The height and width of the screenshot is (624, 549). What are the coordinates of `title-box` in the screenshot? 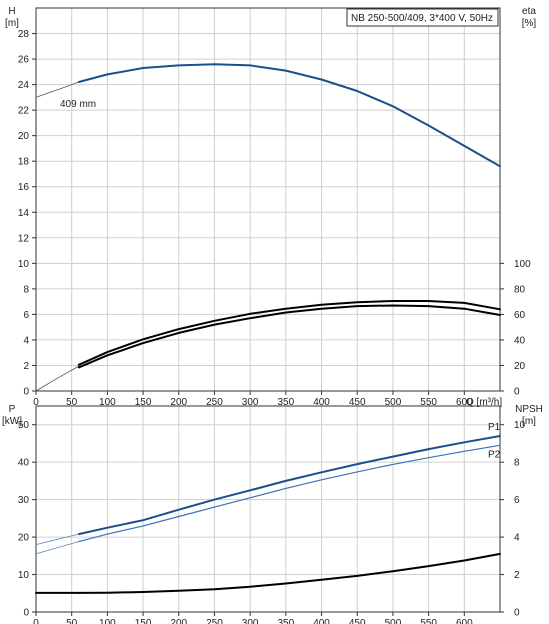 It's located at (422, 17).